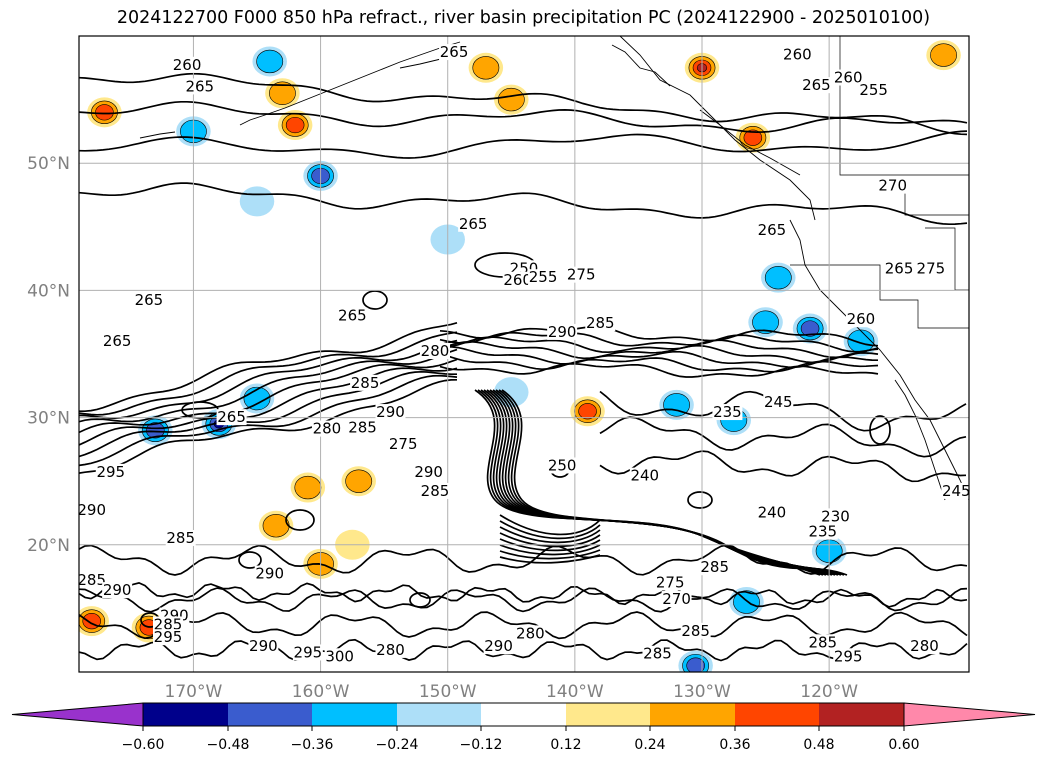 The height and width of the screenshot is (765, 1047). I want to click on lon-tick-label: 130°W, so click(702, 692).